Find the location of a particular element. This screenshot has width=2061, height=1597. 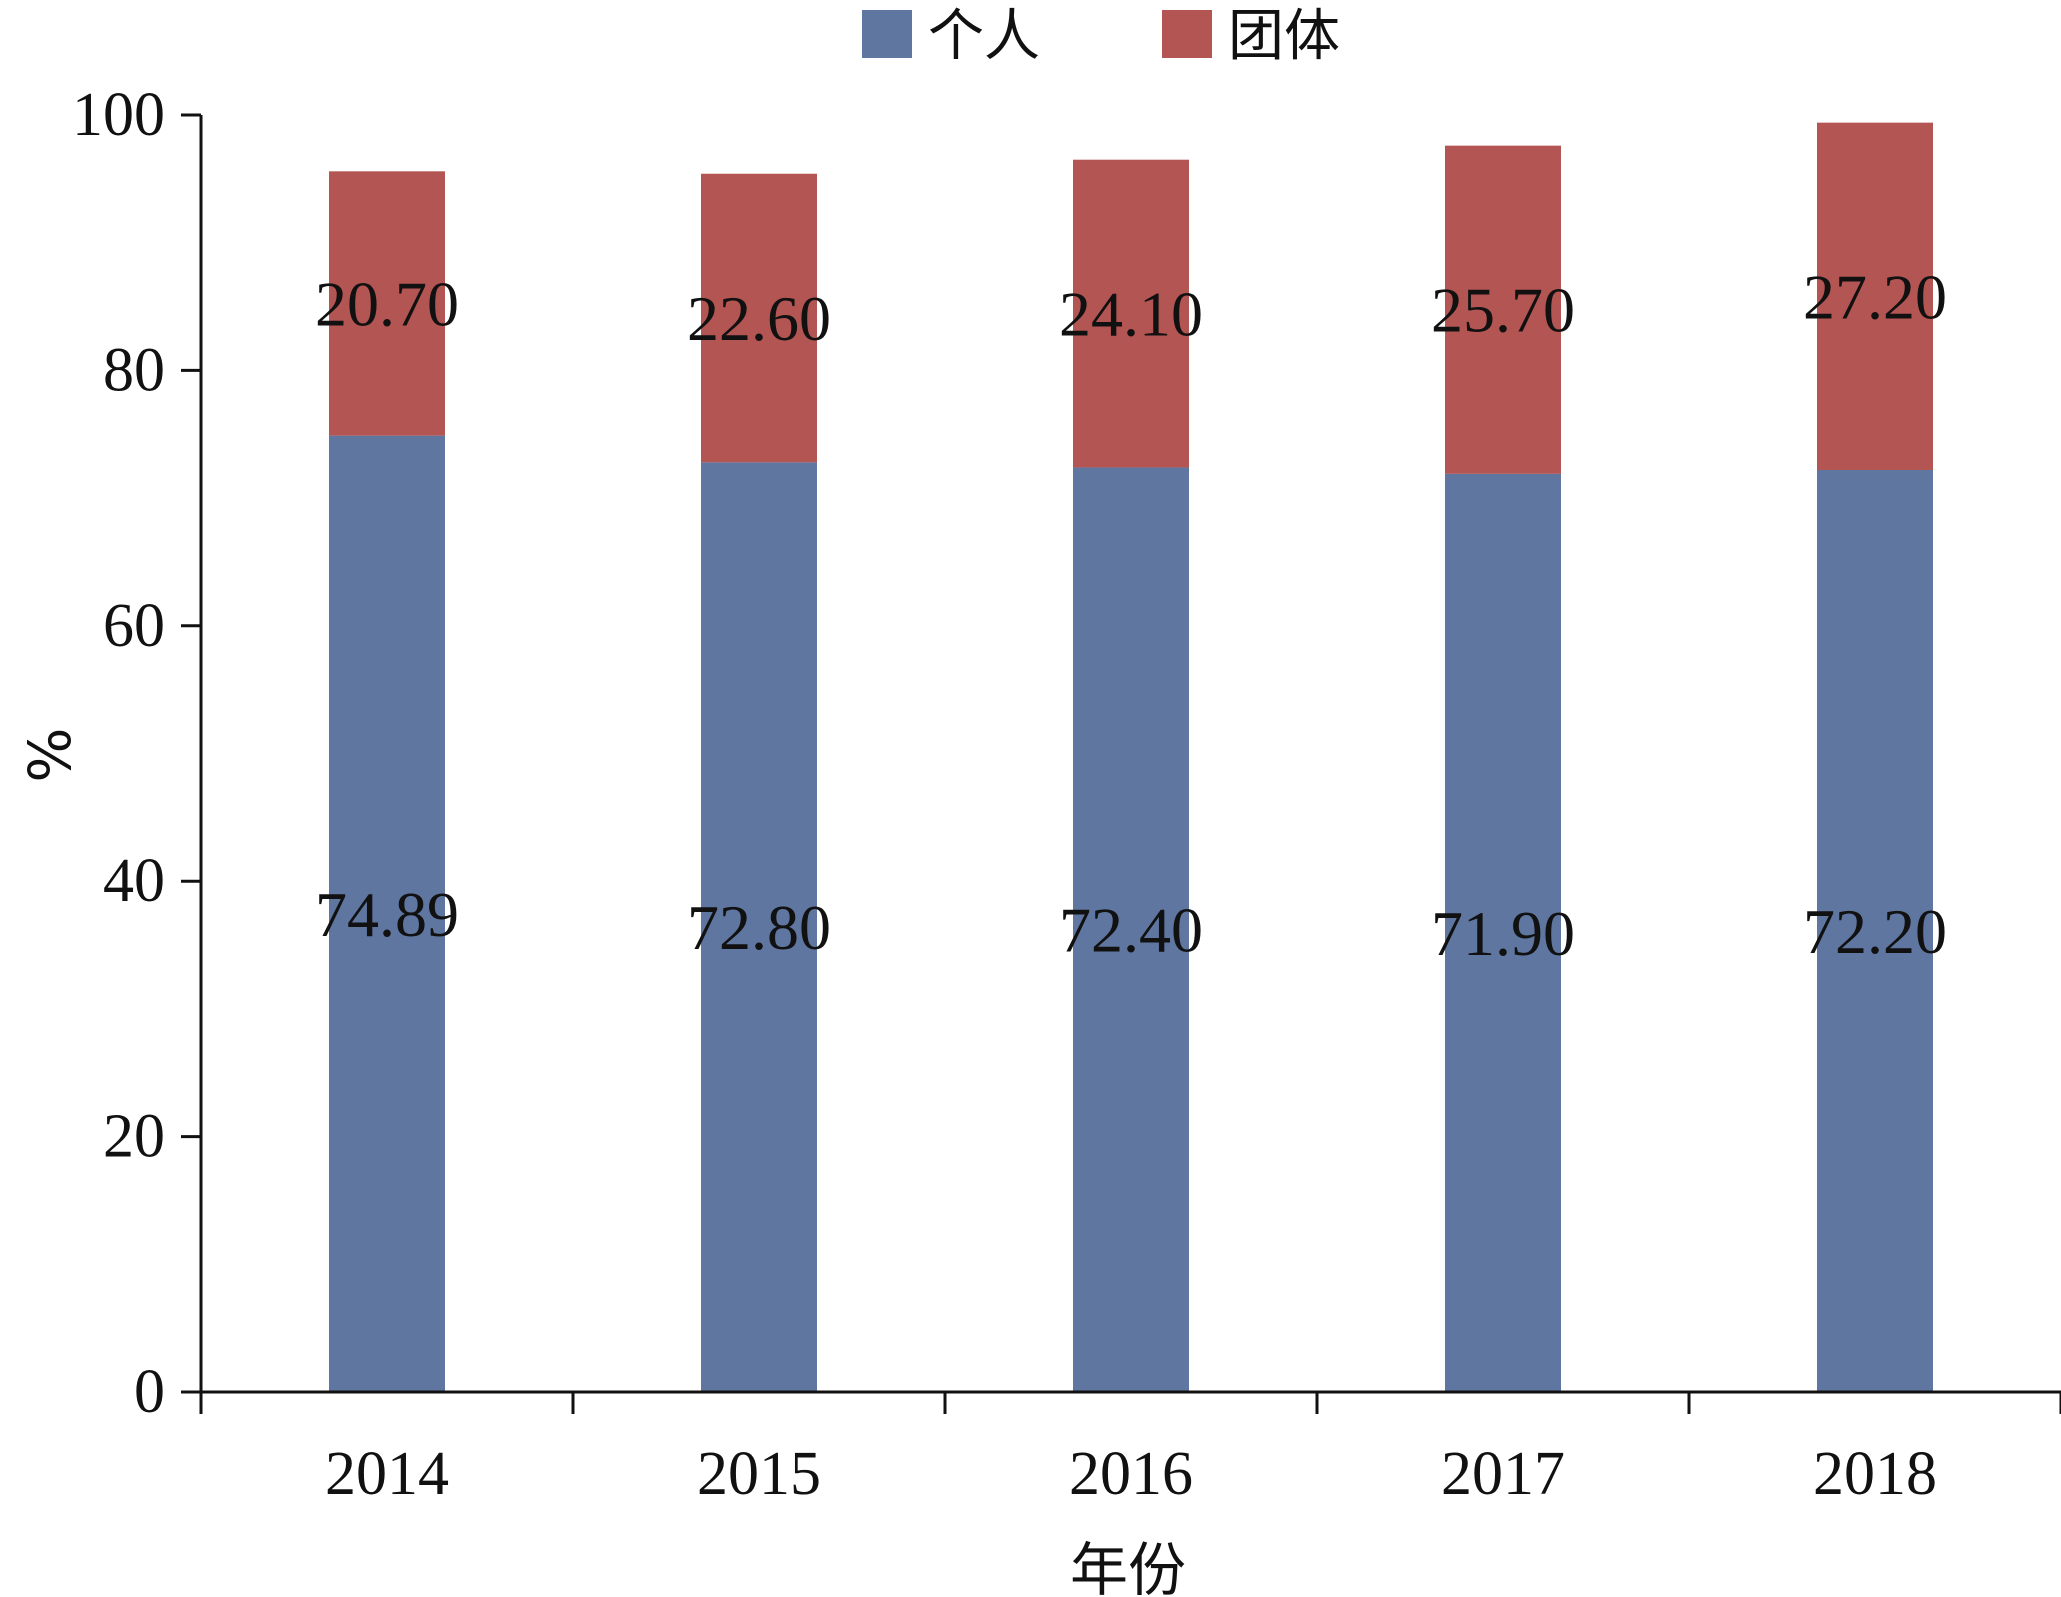

bar-2016-团体 is located at coordinates (1131, 313).